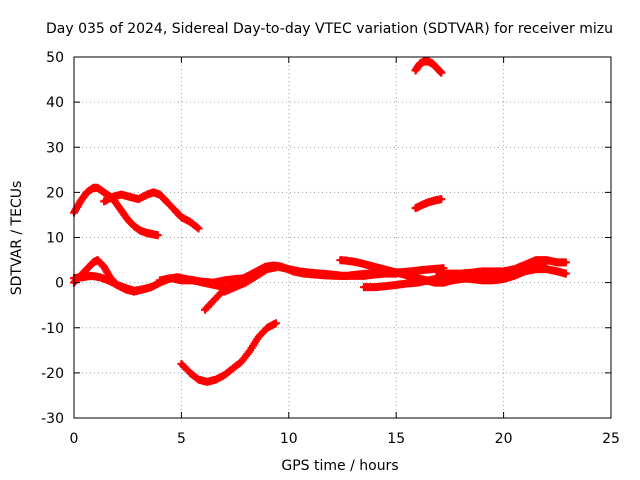 Image resolution: width=640 pixels, height=480 pixels. Describe the element at coordinates (17, 238) in the screenshot. I see `y-axis-label: SDTVAR / TECUs` at that location.